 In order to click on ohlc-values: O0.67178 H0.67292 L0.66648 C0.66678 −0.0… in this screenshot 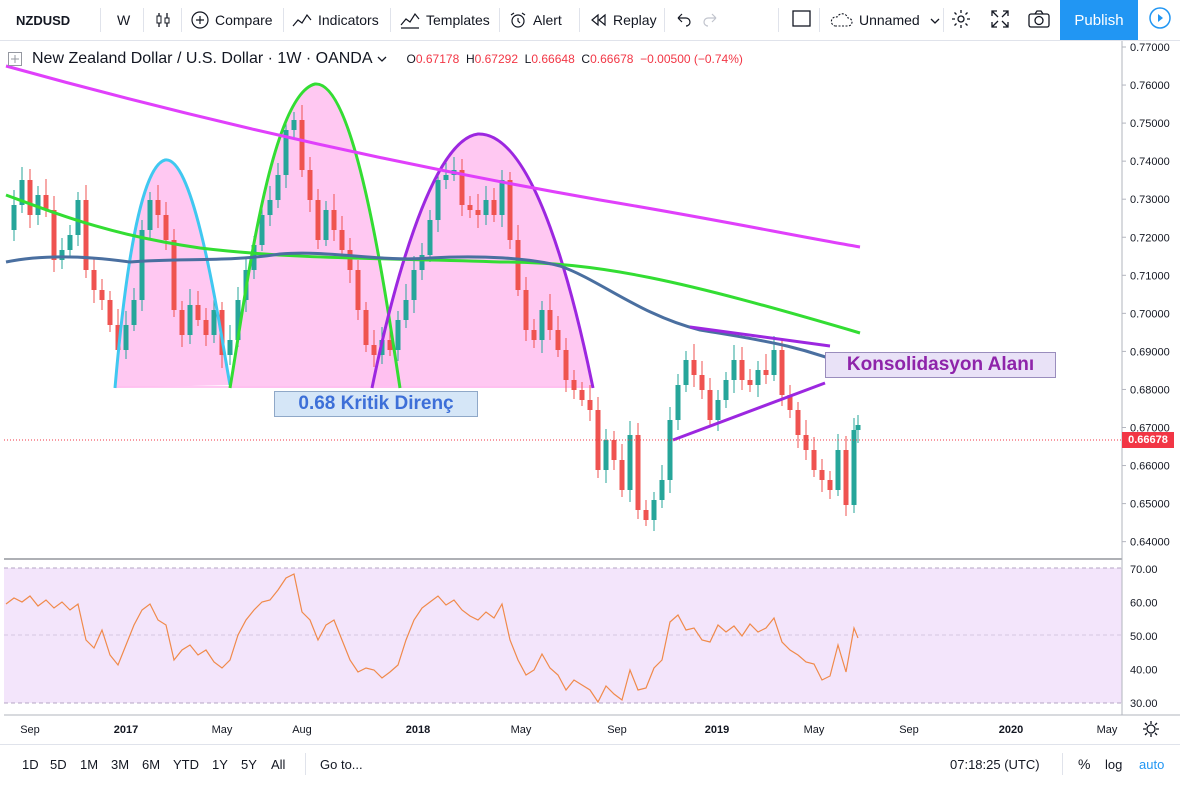, I will do `click(574, 59)`.